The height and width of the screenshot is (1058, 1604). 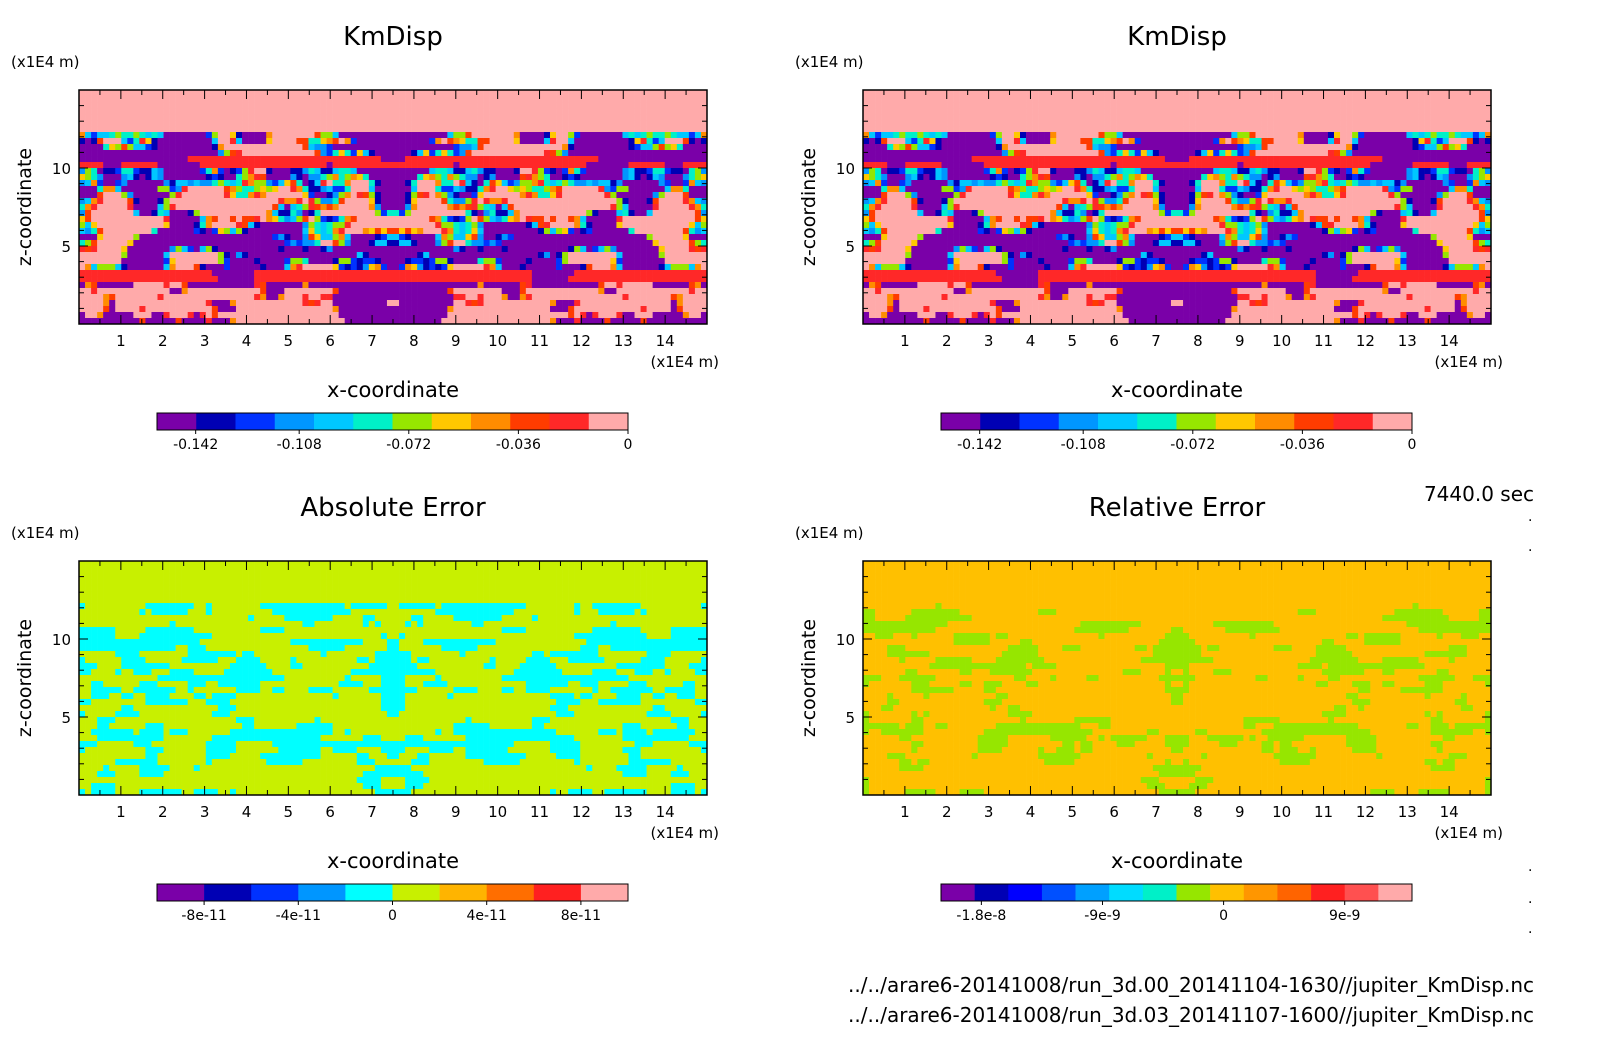 I want to click on colorbar-swatch, so click(x=413, y=421).